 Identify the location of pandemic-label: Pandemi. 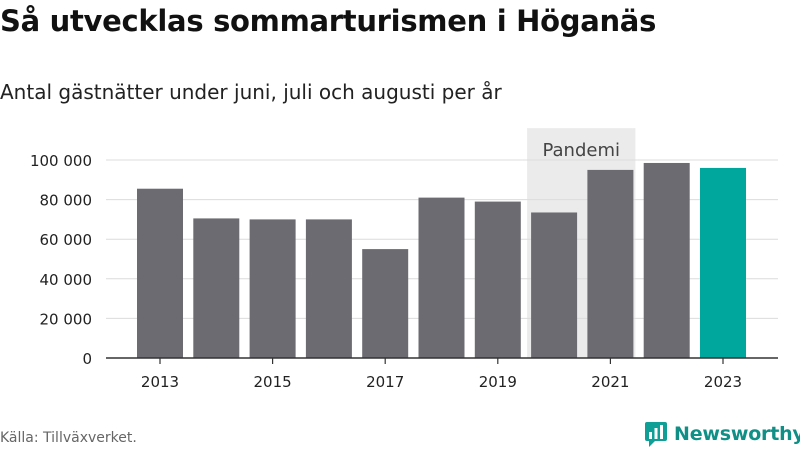
(581, 150).